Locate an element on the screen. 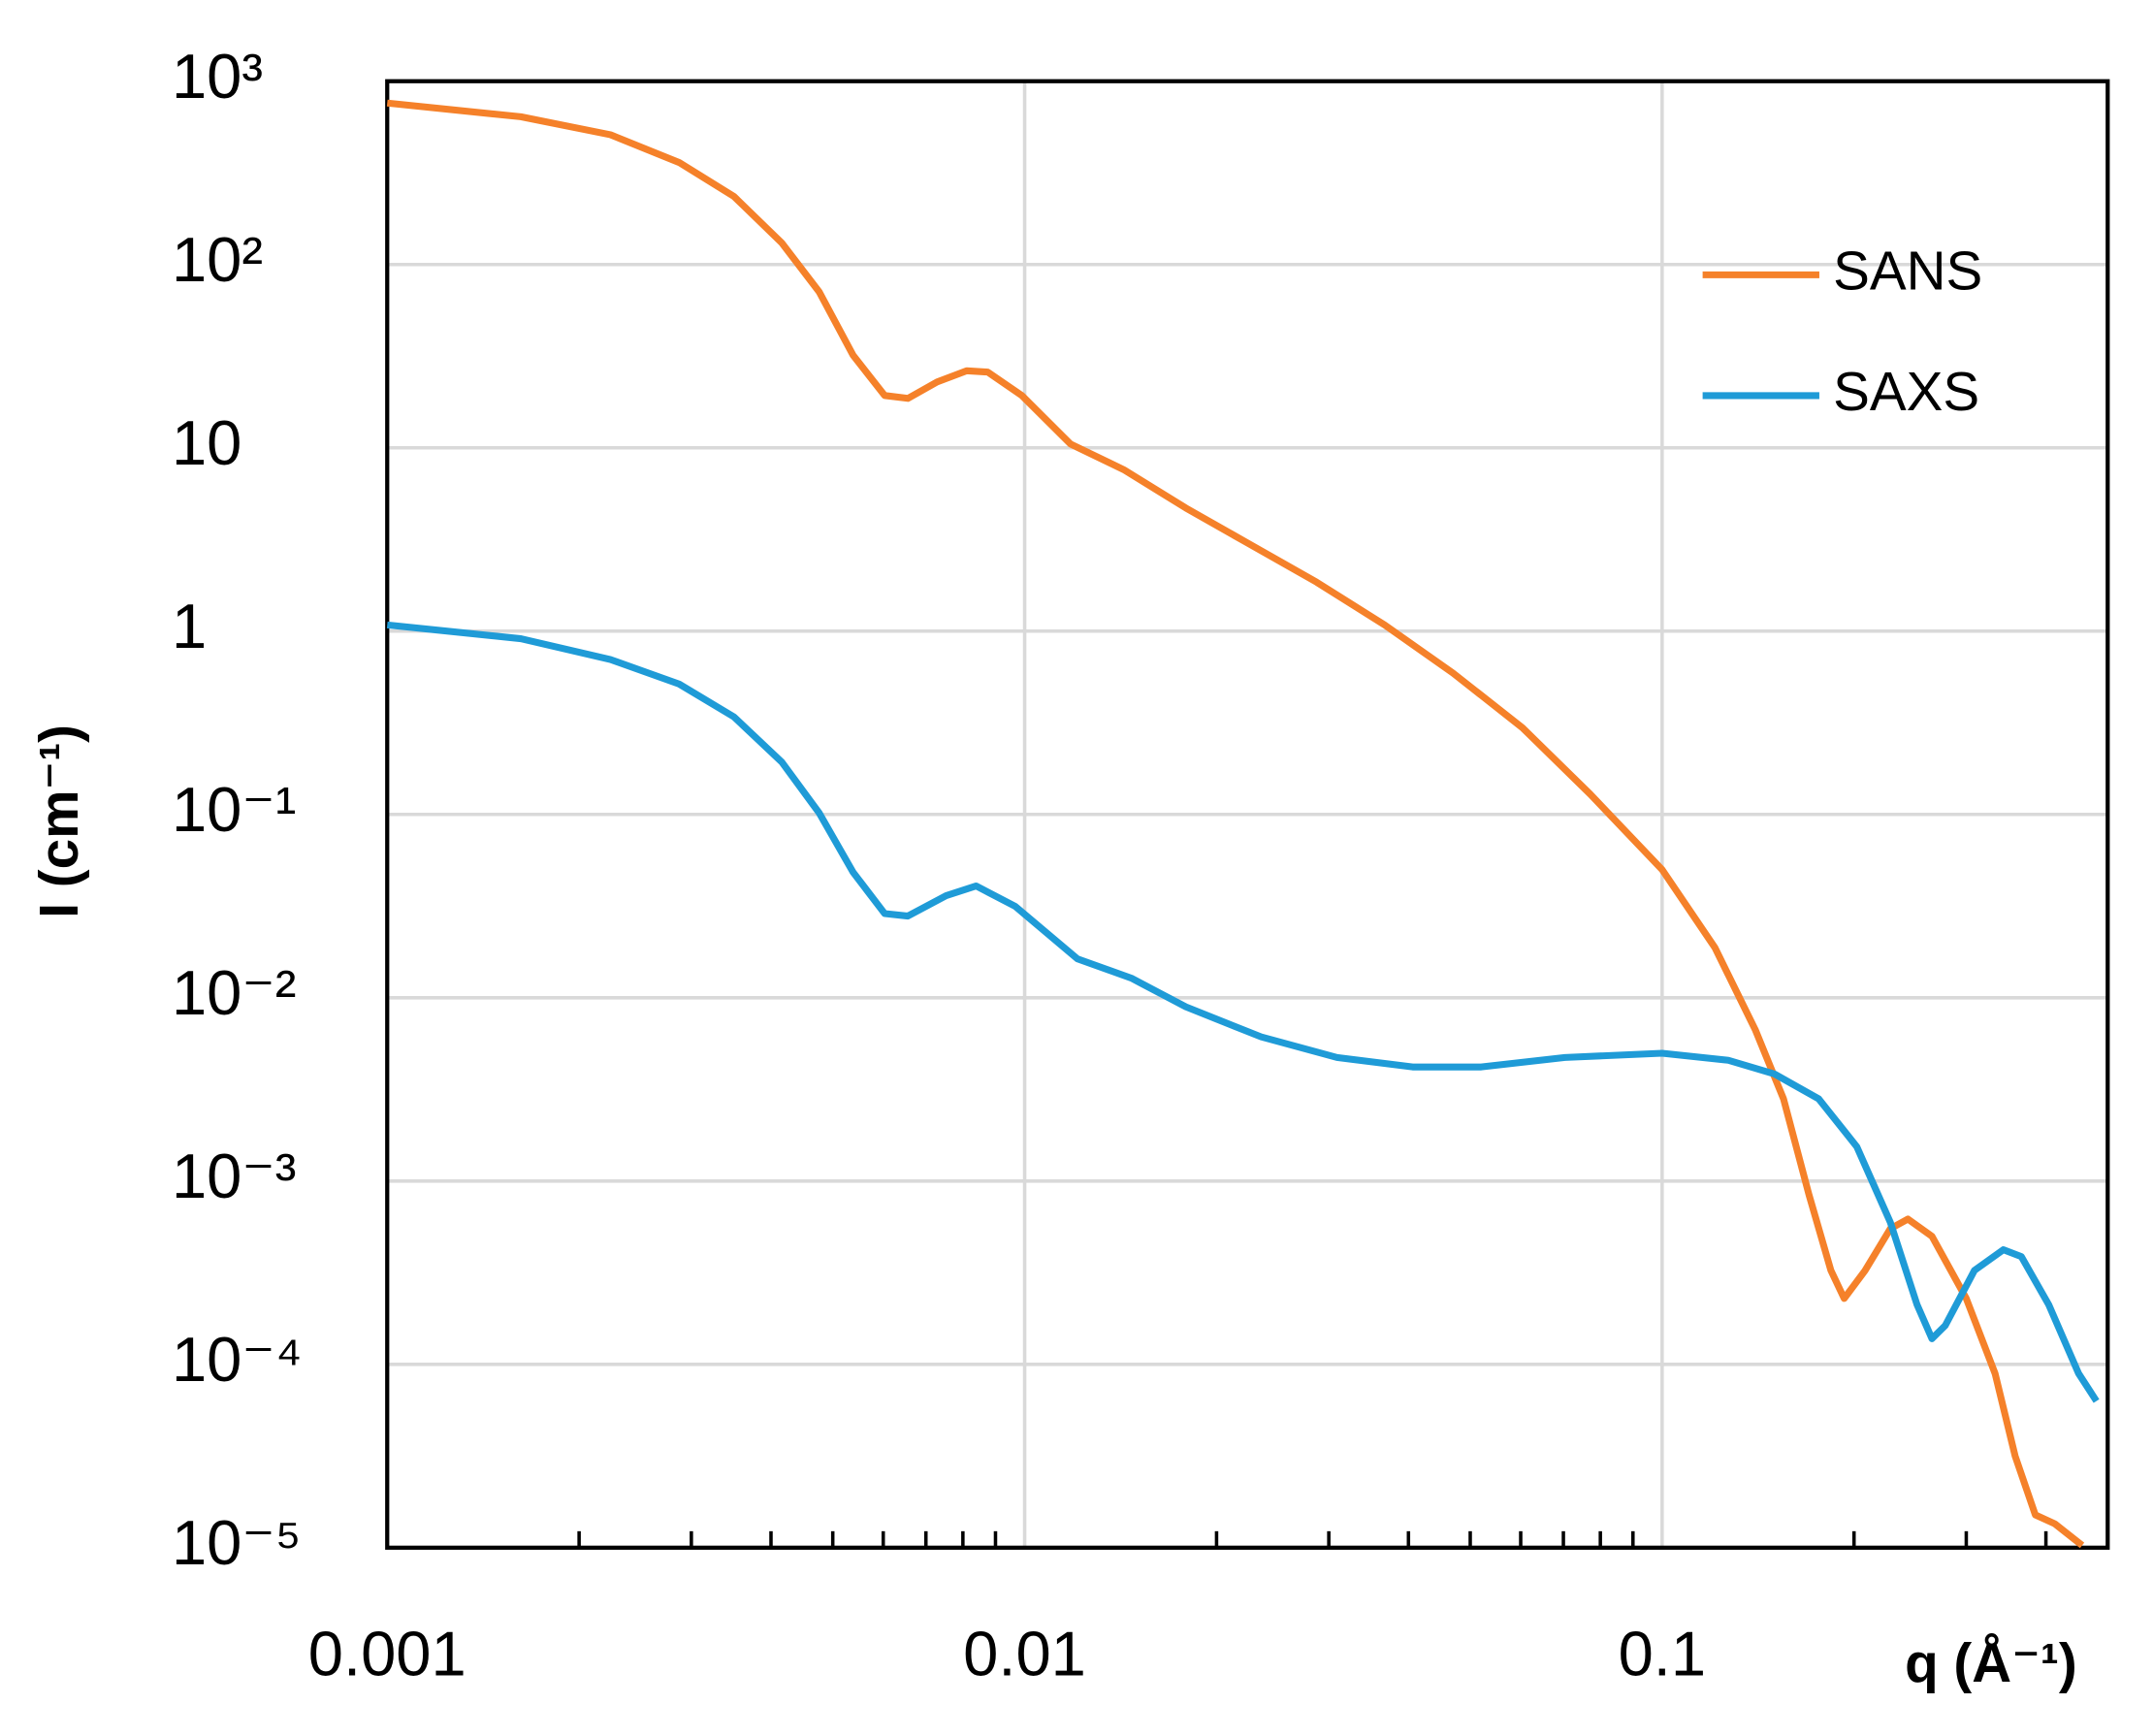  y-tick-label: 10² is located at coordinates (217, 259).